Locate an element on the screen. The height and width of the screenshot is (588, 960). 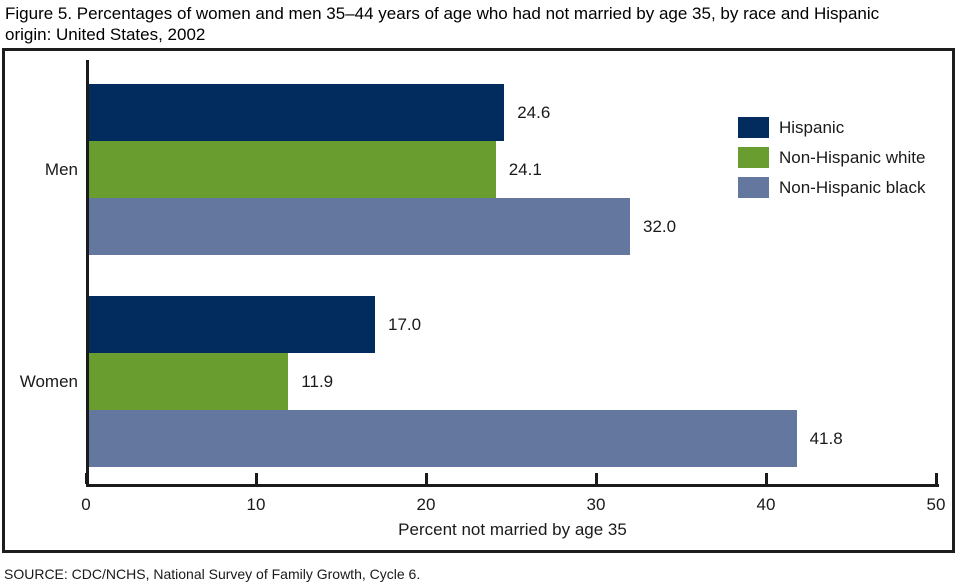
category-label: Men is located at coordinates (61, 169).